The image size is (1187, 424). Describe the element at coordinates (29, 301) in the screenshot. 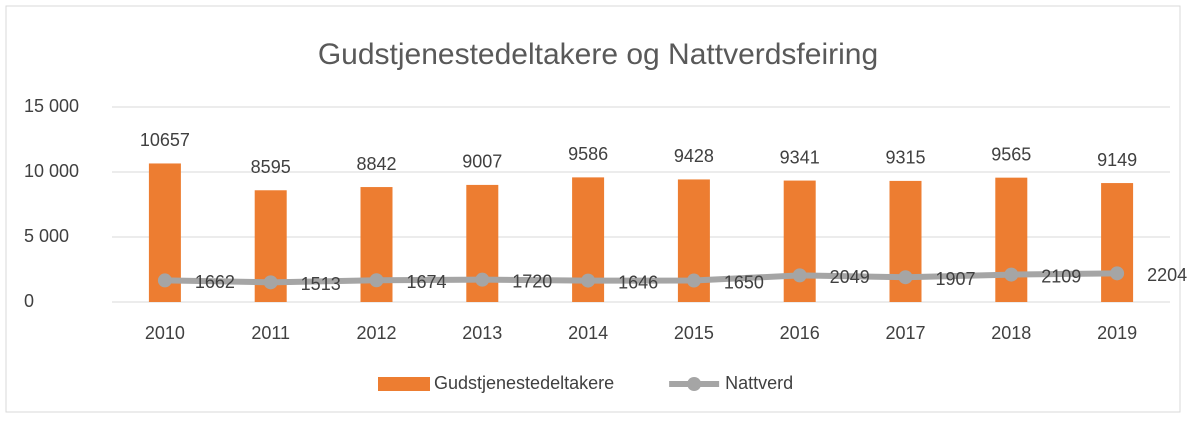

I see `y-tick-label: 0` at that location.